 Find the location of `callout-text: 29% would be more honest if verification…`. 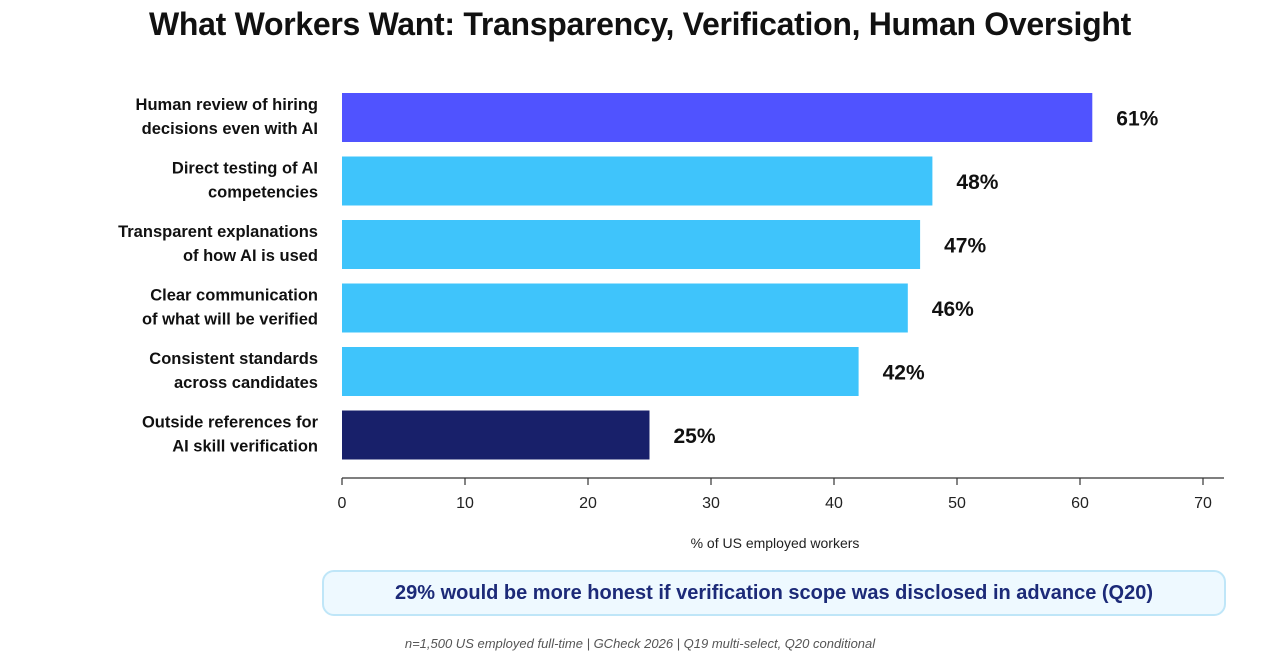

callout-text: 29% would be more honest if verification… is located at coordinates (774, 592).